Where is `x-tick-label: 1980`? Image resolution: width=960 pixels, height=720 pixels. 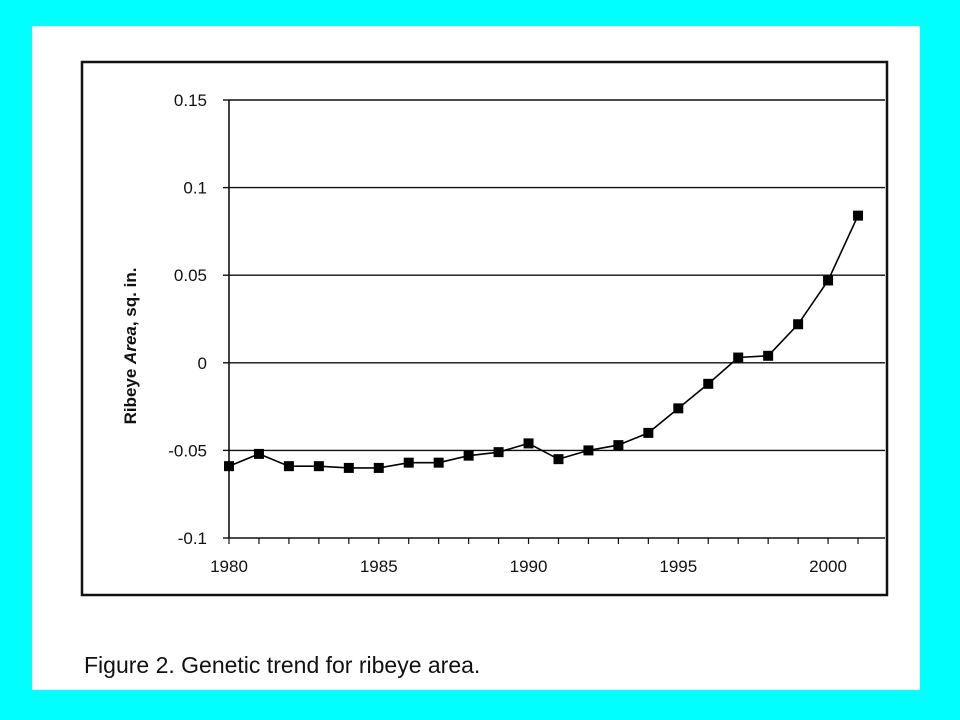
x-tick-label: 1980 is located at coordinates (229, 566).